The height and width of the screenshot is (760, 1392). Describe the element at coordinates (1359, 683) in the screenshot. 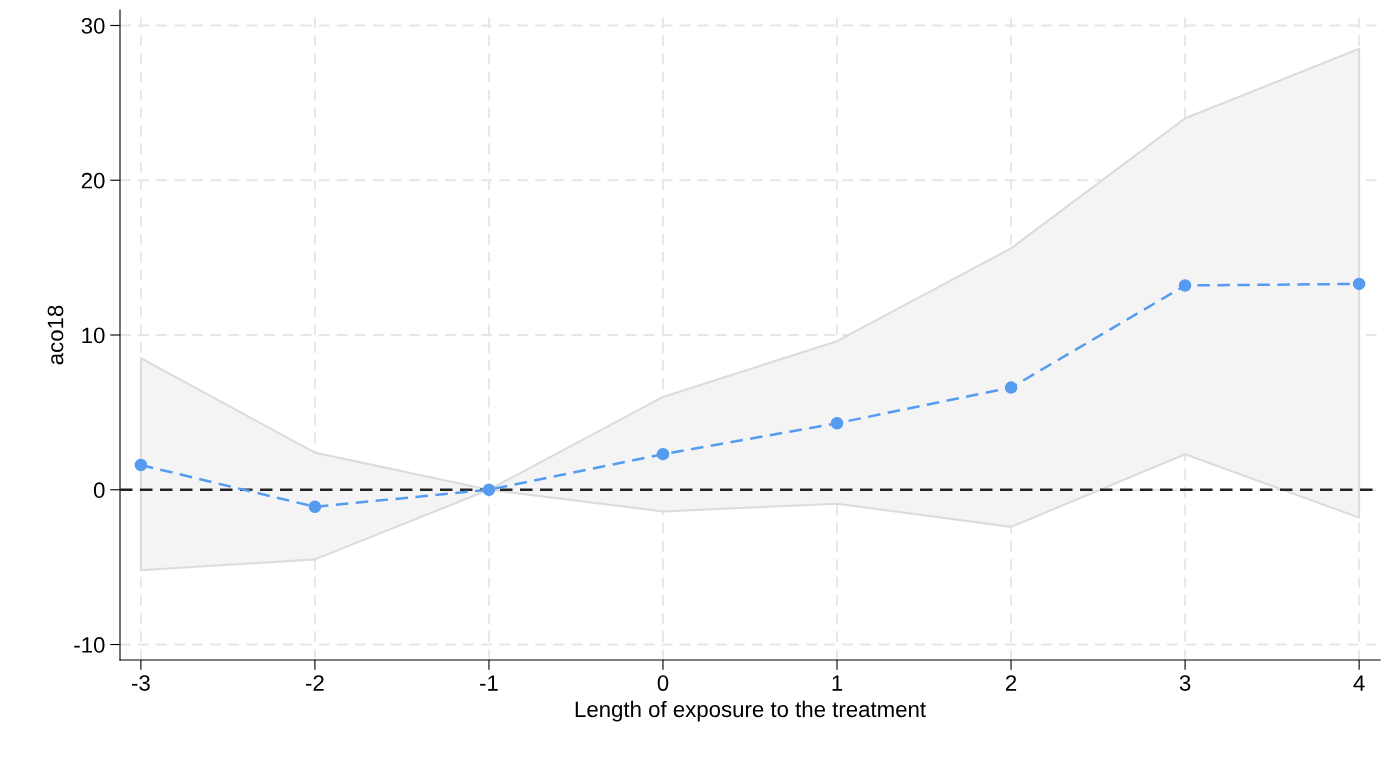

I see `x-tick-label: 4` at that location.